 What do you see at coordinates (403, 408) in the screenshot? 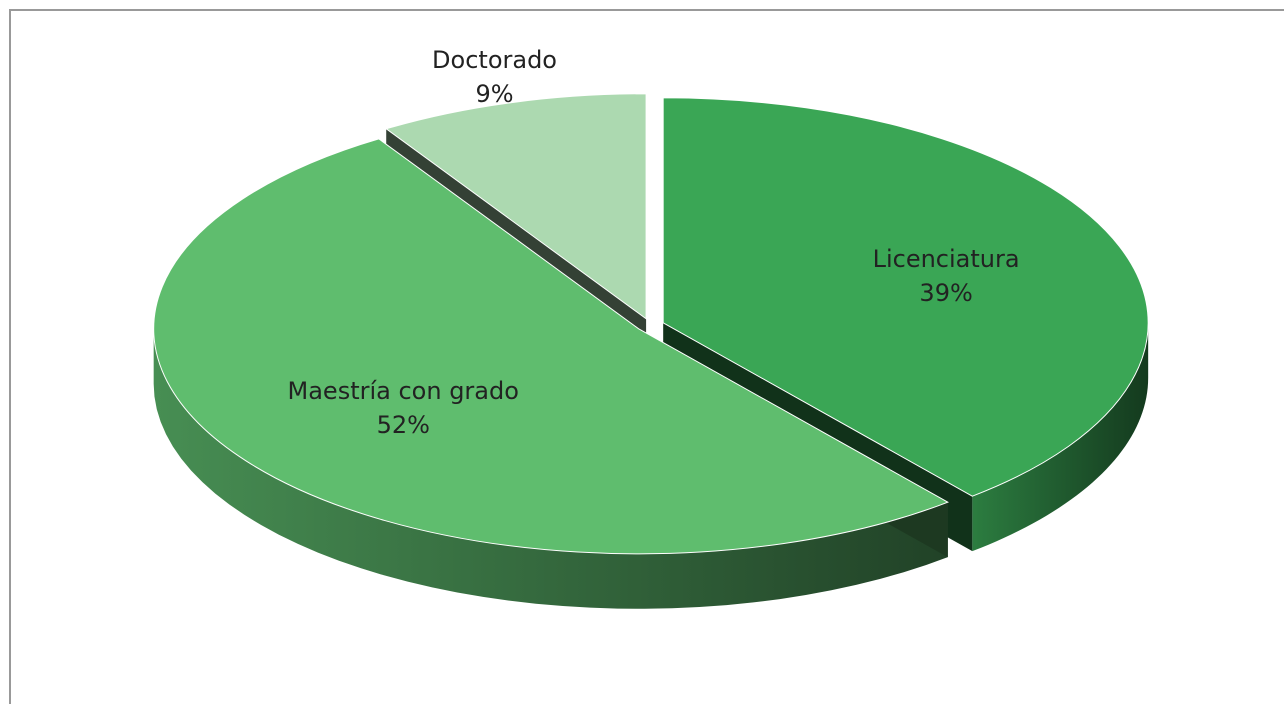
I see `data-label: Maestría con grado 52%` at bounding box center [403, 408].